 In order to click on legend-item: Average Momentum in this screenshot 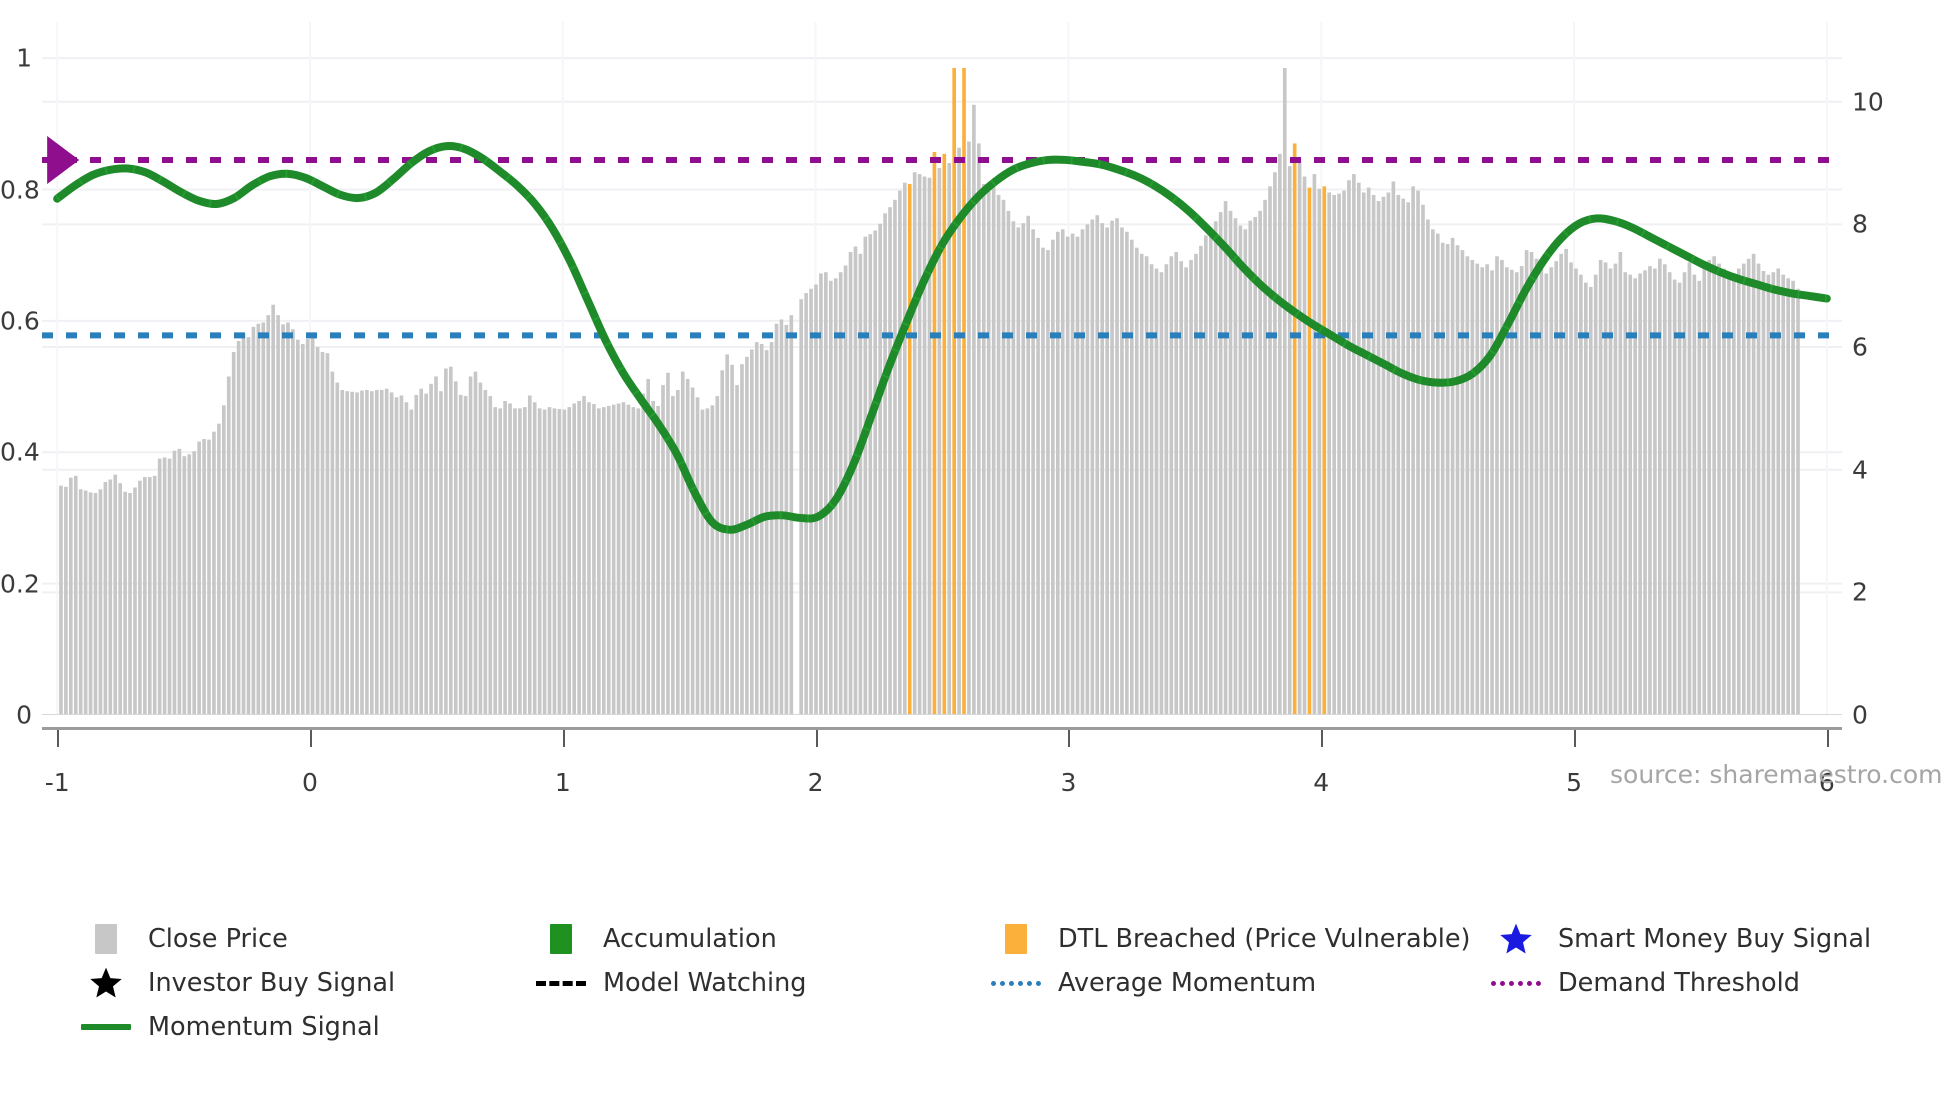, I will do `click(1238, 983)`.